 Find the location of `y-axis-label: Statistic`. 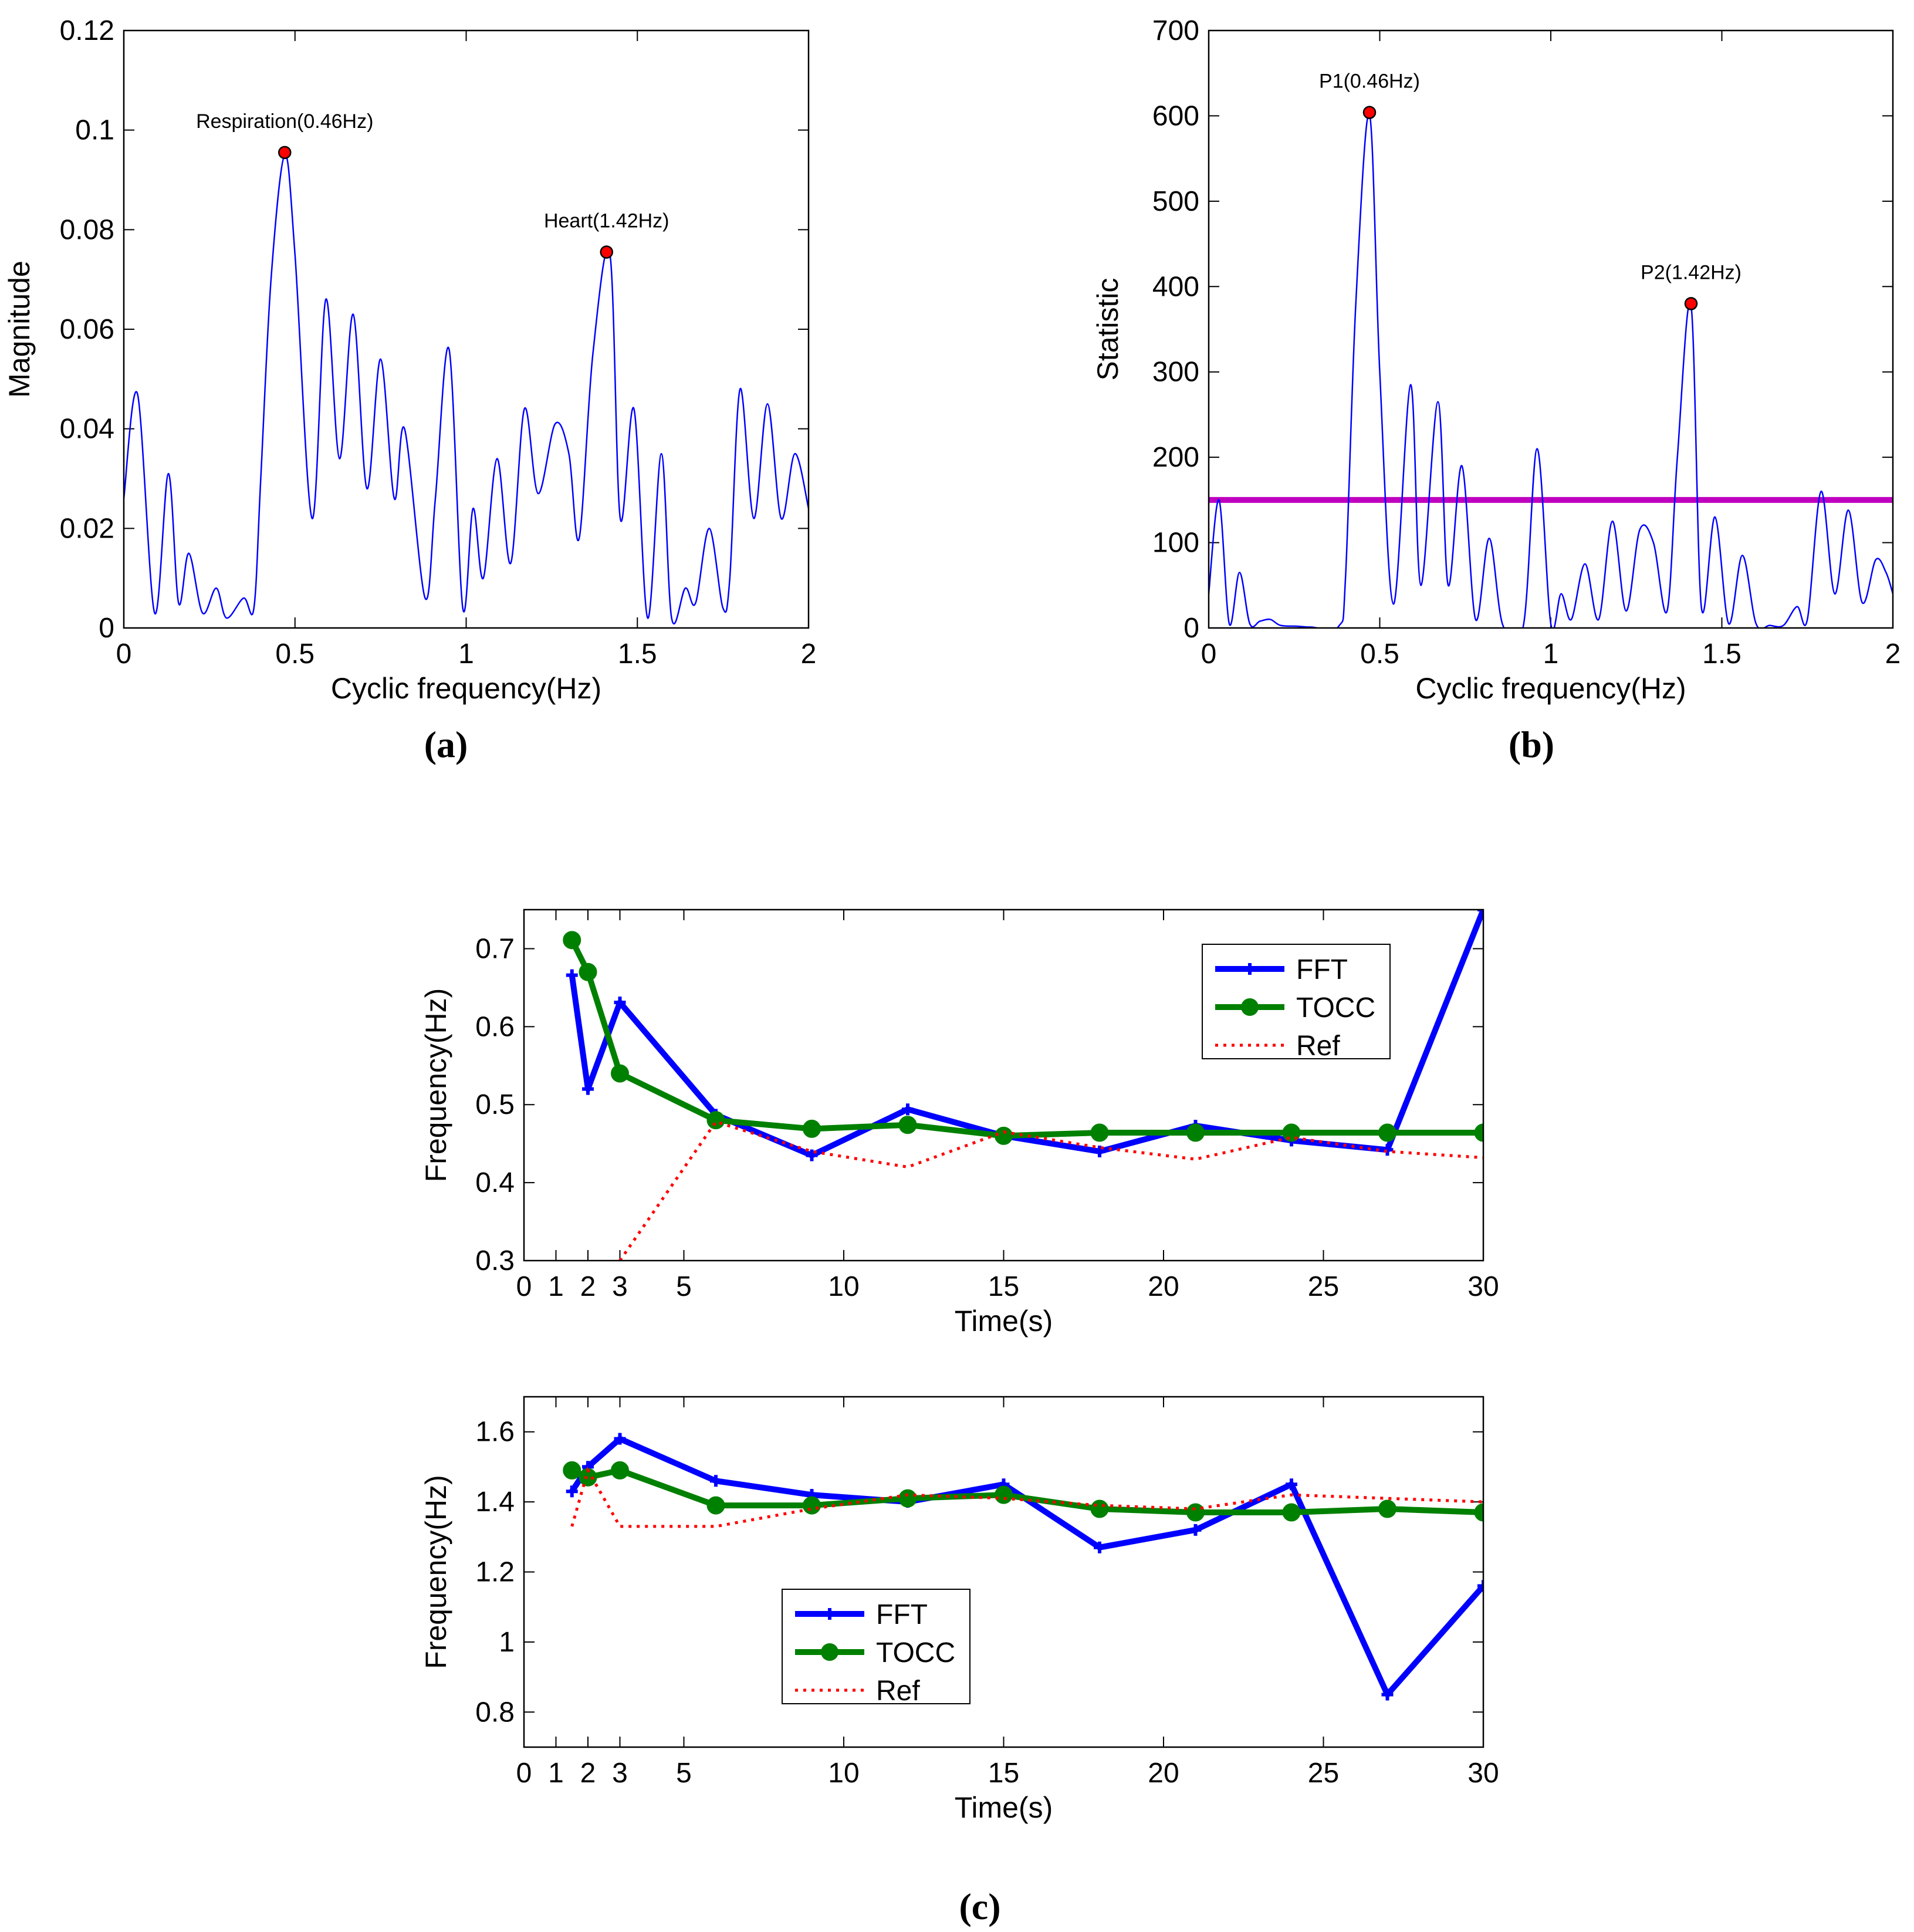

y-axis-label: Statistic is located at coordinates (1107, 329).